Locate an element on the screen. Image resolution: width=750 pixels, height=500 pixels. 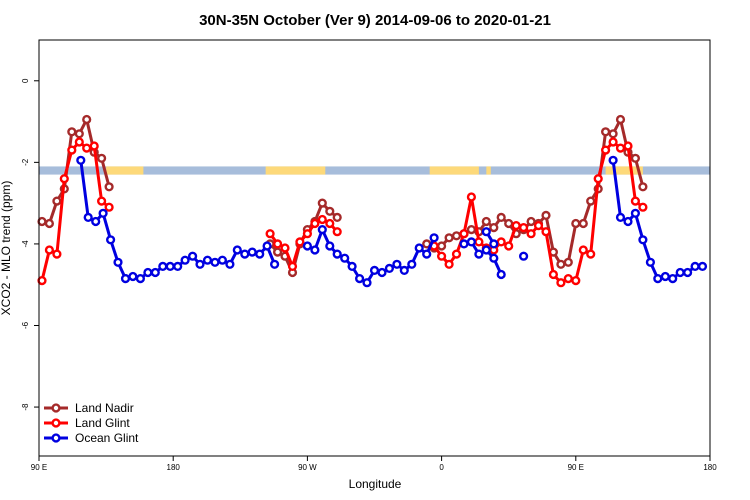
y-axis: 0 -2 -4 -6 -8 is located at coordinates (30, 244).